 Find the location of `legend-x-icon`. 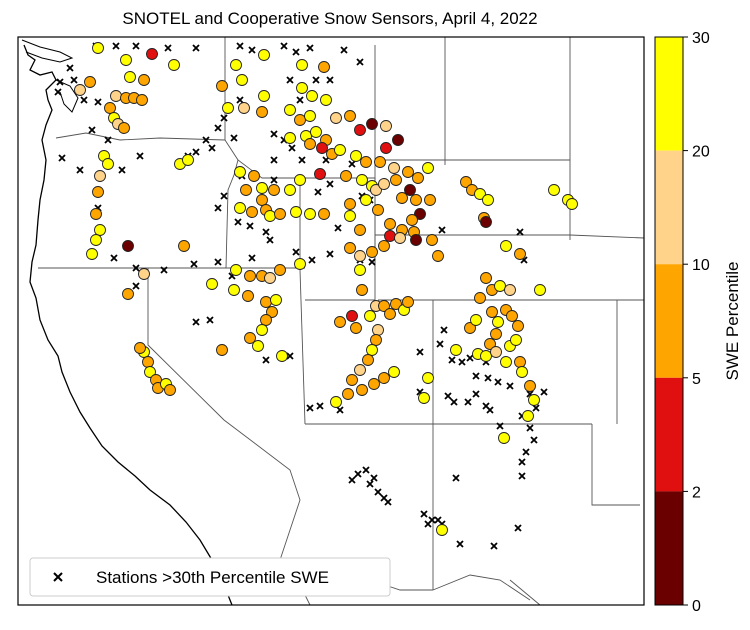

legend-x-icon is located at coordinates (58, 577).